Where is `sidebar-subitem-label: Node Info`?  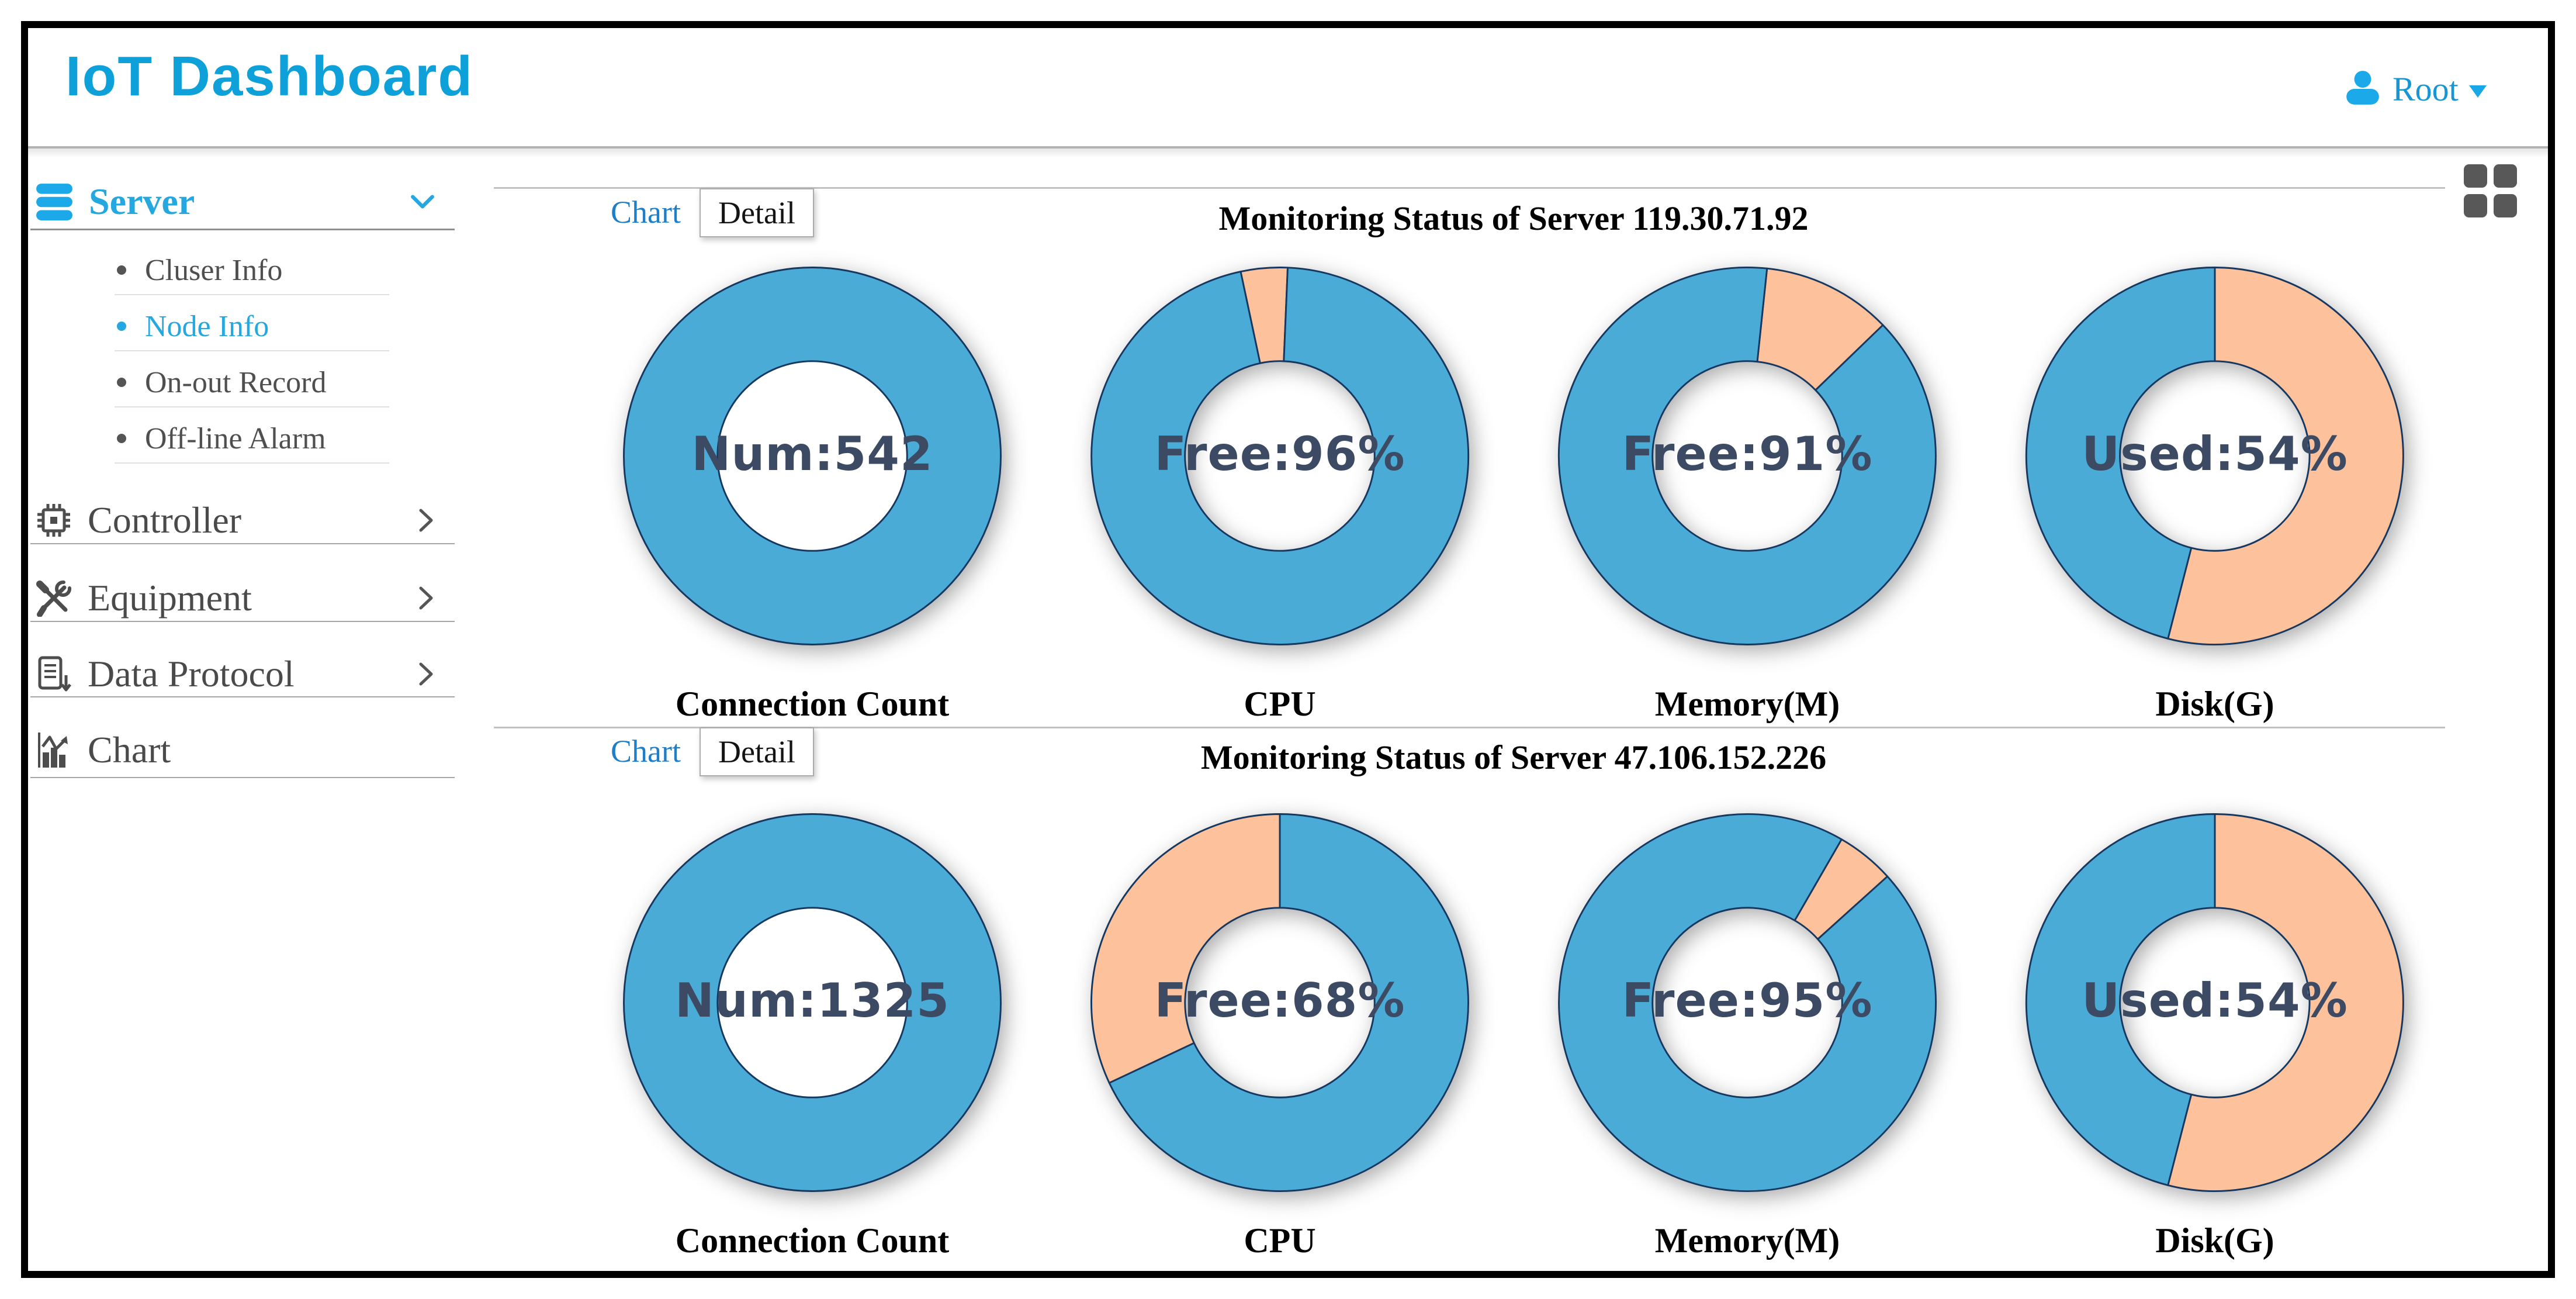 sidebar-subitem-label: Node Info is located at coordinates (207, 326).